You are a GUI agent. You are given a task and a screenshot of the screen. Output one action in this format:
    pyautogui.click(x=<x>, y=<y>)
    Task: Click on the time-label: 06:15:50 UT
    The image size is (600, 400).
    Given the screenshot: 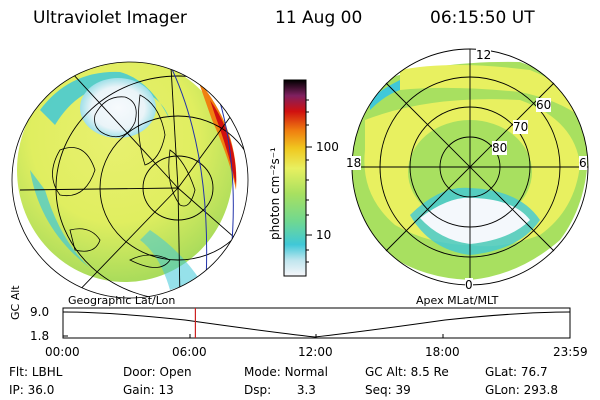 What is the action you would take?
    pyautogui.click(x=482, y=18)
    